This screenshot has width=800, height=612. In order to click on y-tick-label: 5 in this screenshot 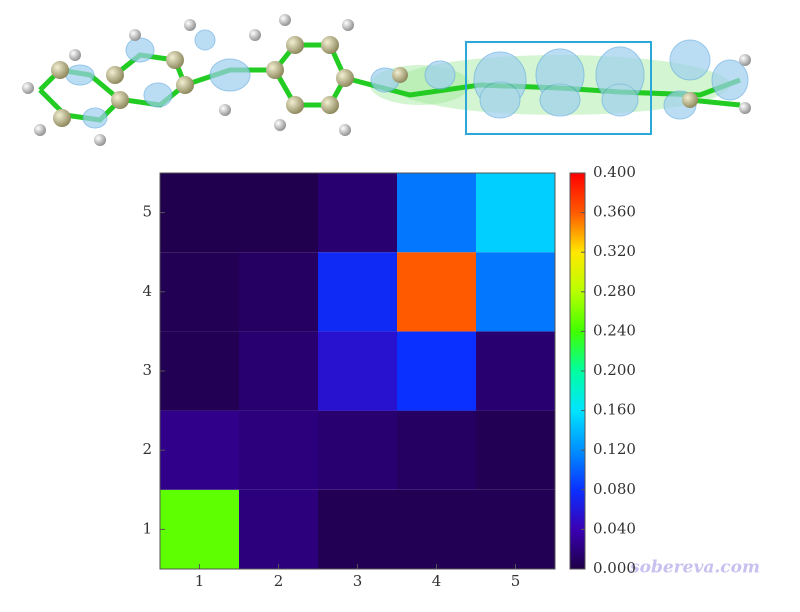, I will do `click(147, 212)`.